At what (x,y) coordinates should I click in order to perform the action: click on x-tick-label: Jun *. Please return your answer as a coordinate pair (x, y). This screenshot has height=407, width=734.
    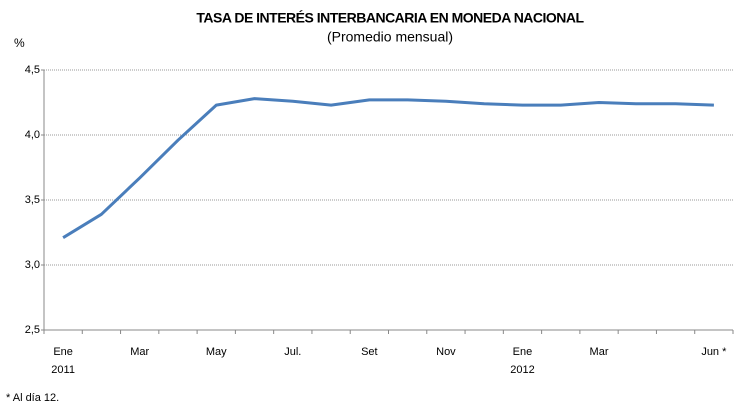
    Looking at the image, I should click on (714, 352).